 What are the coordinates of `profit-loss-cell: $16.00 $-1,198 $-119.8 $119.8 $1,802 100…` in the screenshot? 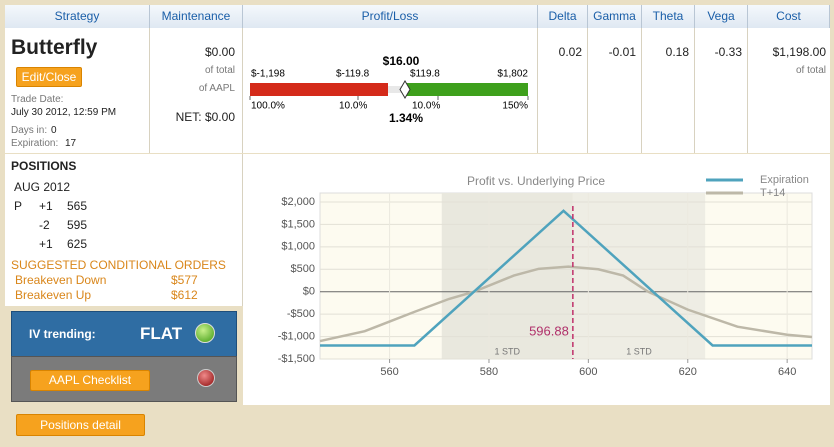 It's located at (390, 90).